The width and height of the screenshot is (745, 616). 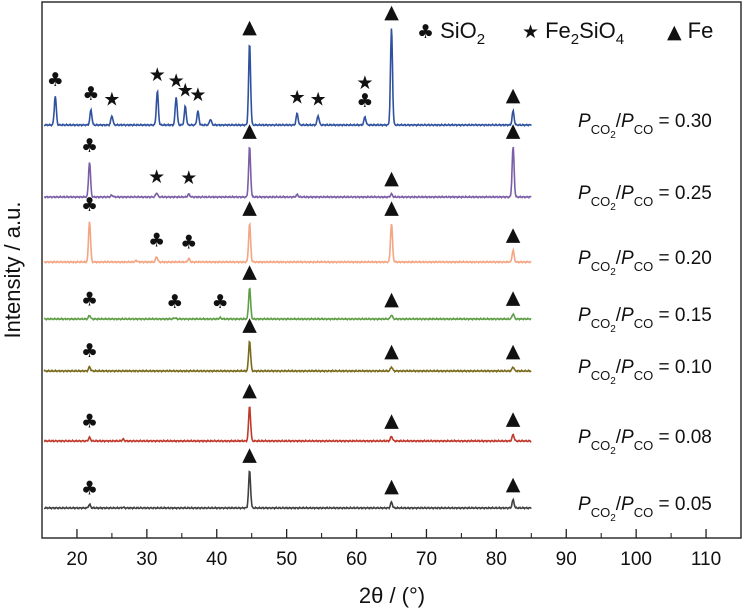 I want to click on x-tick-label: 100, so click(x=636, y=559).